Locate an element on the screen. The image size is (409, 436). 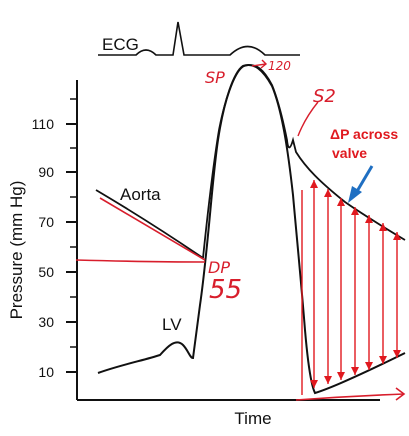
y-tick-labels: 110 90 70 50 30 10 is located at coordinates (43, 248).